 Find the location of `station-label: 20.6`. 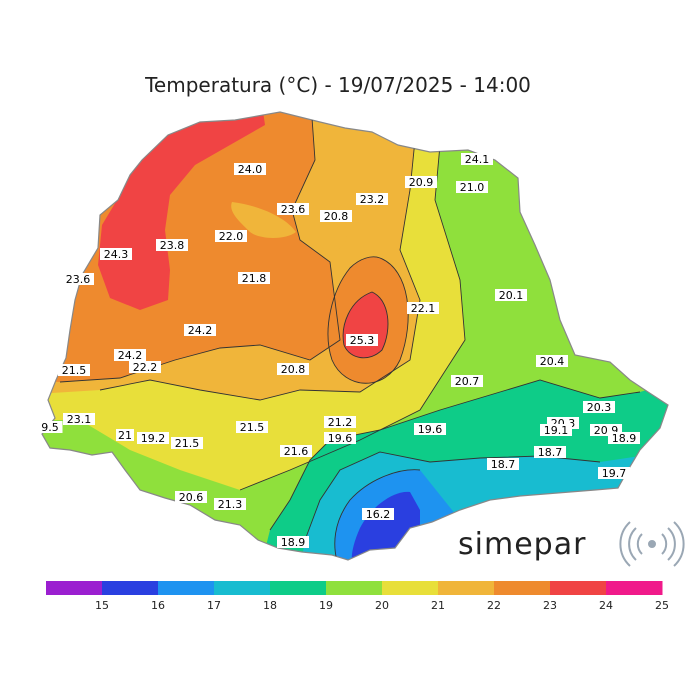

station-label: 20.6 is located at coordinates (191, 497).